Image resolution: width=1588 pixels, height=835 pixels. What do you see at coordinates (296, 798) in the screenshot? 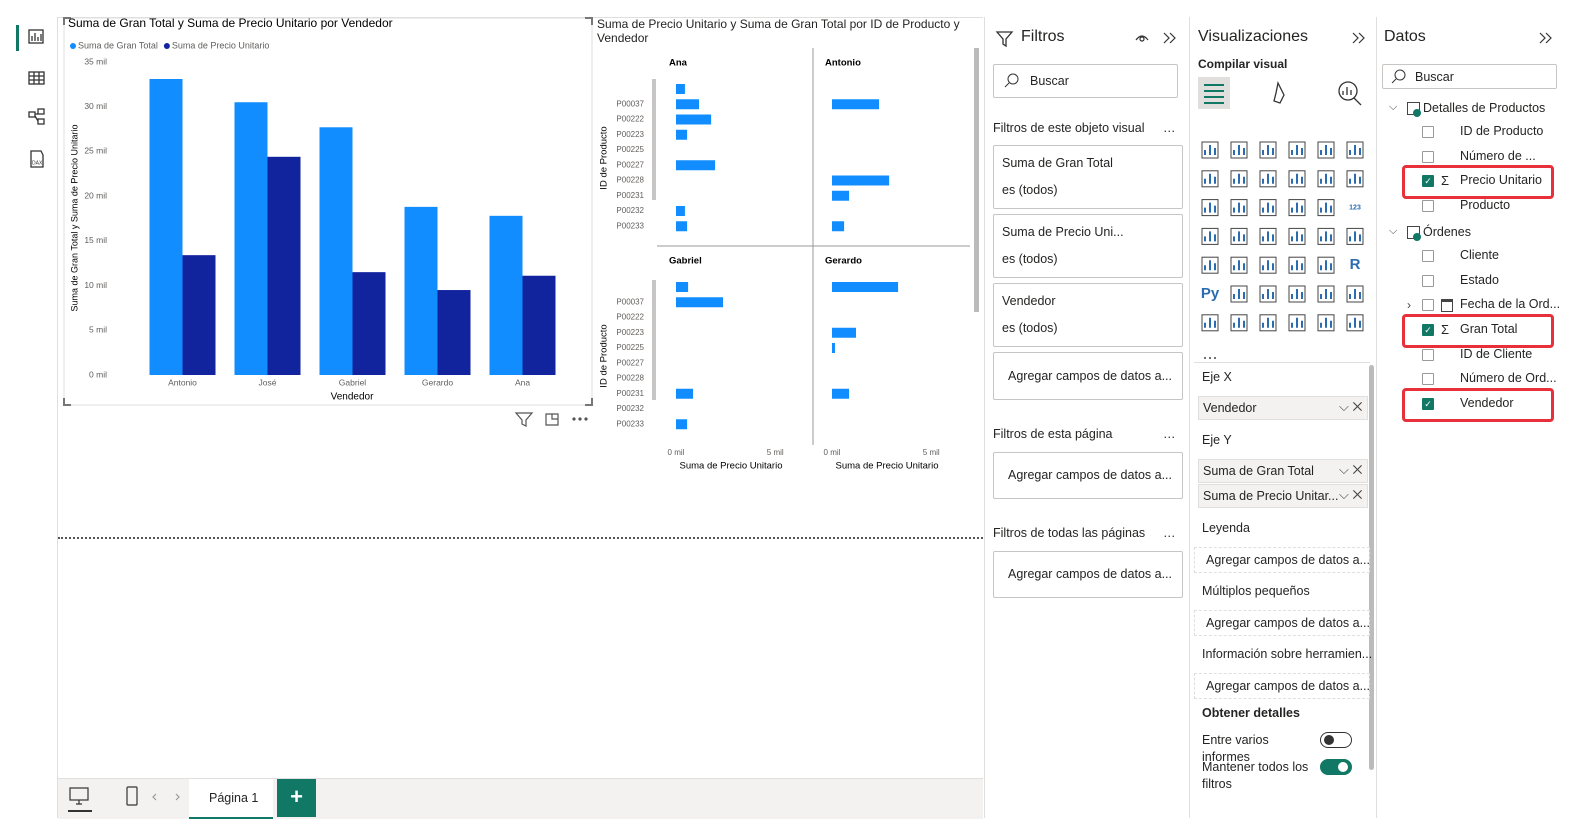
I see `add-page-button: +` at bounding box center [296, 798].